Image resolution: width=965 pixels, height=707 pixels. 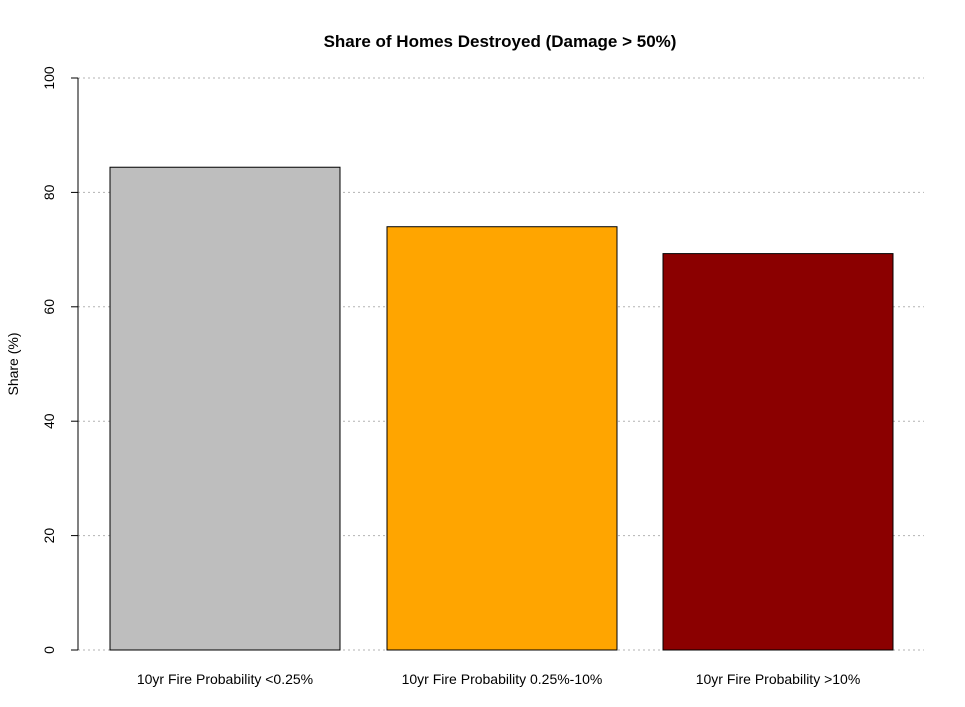 I want to click on y-axis-label: Share (%), so click(x=13, y=363).